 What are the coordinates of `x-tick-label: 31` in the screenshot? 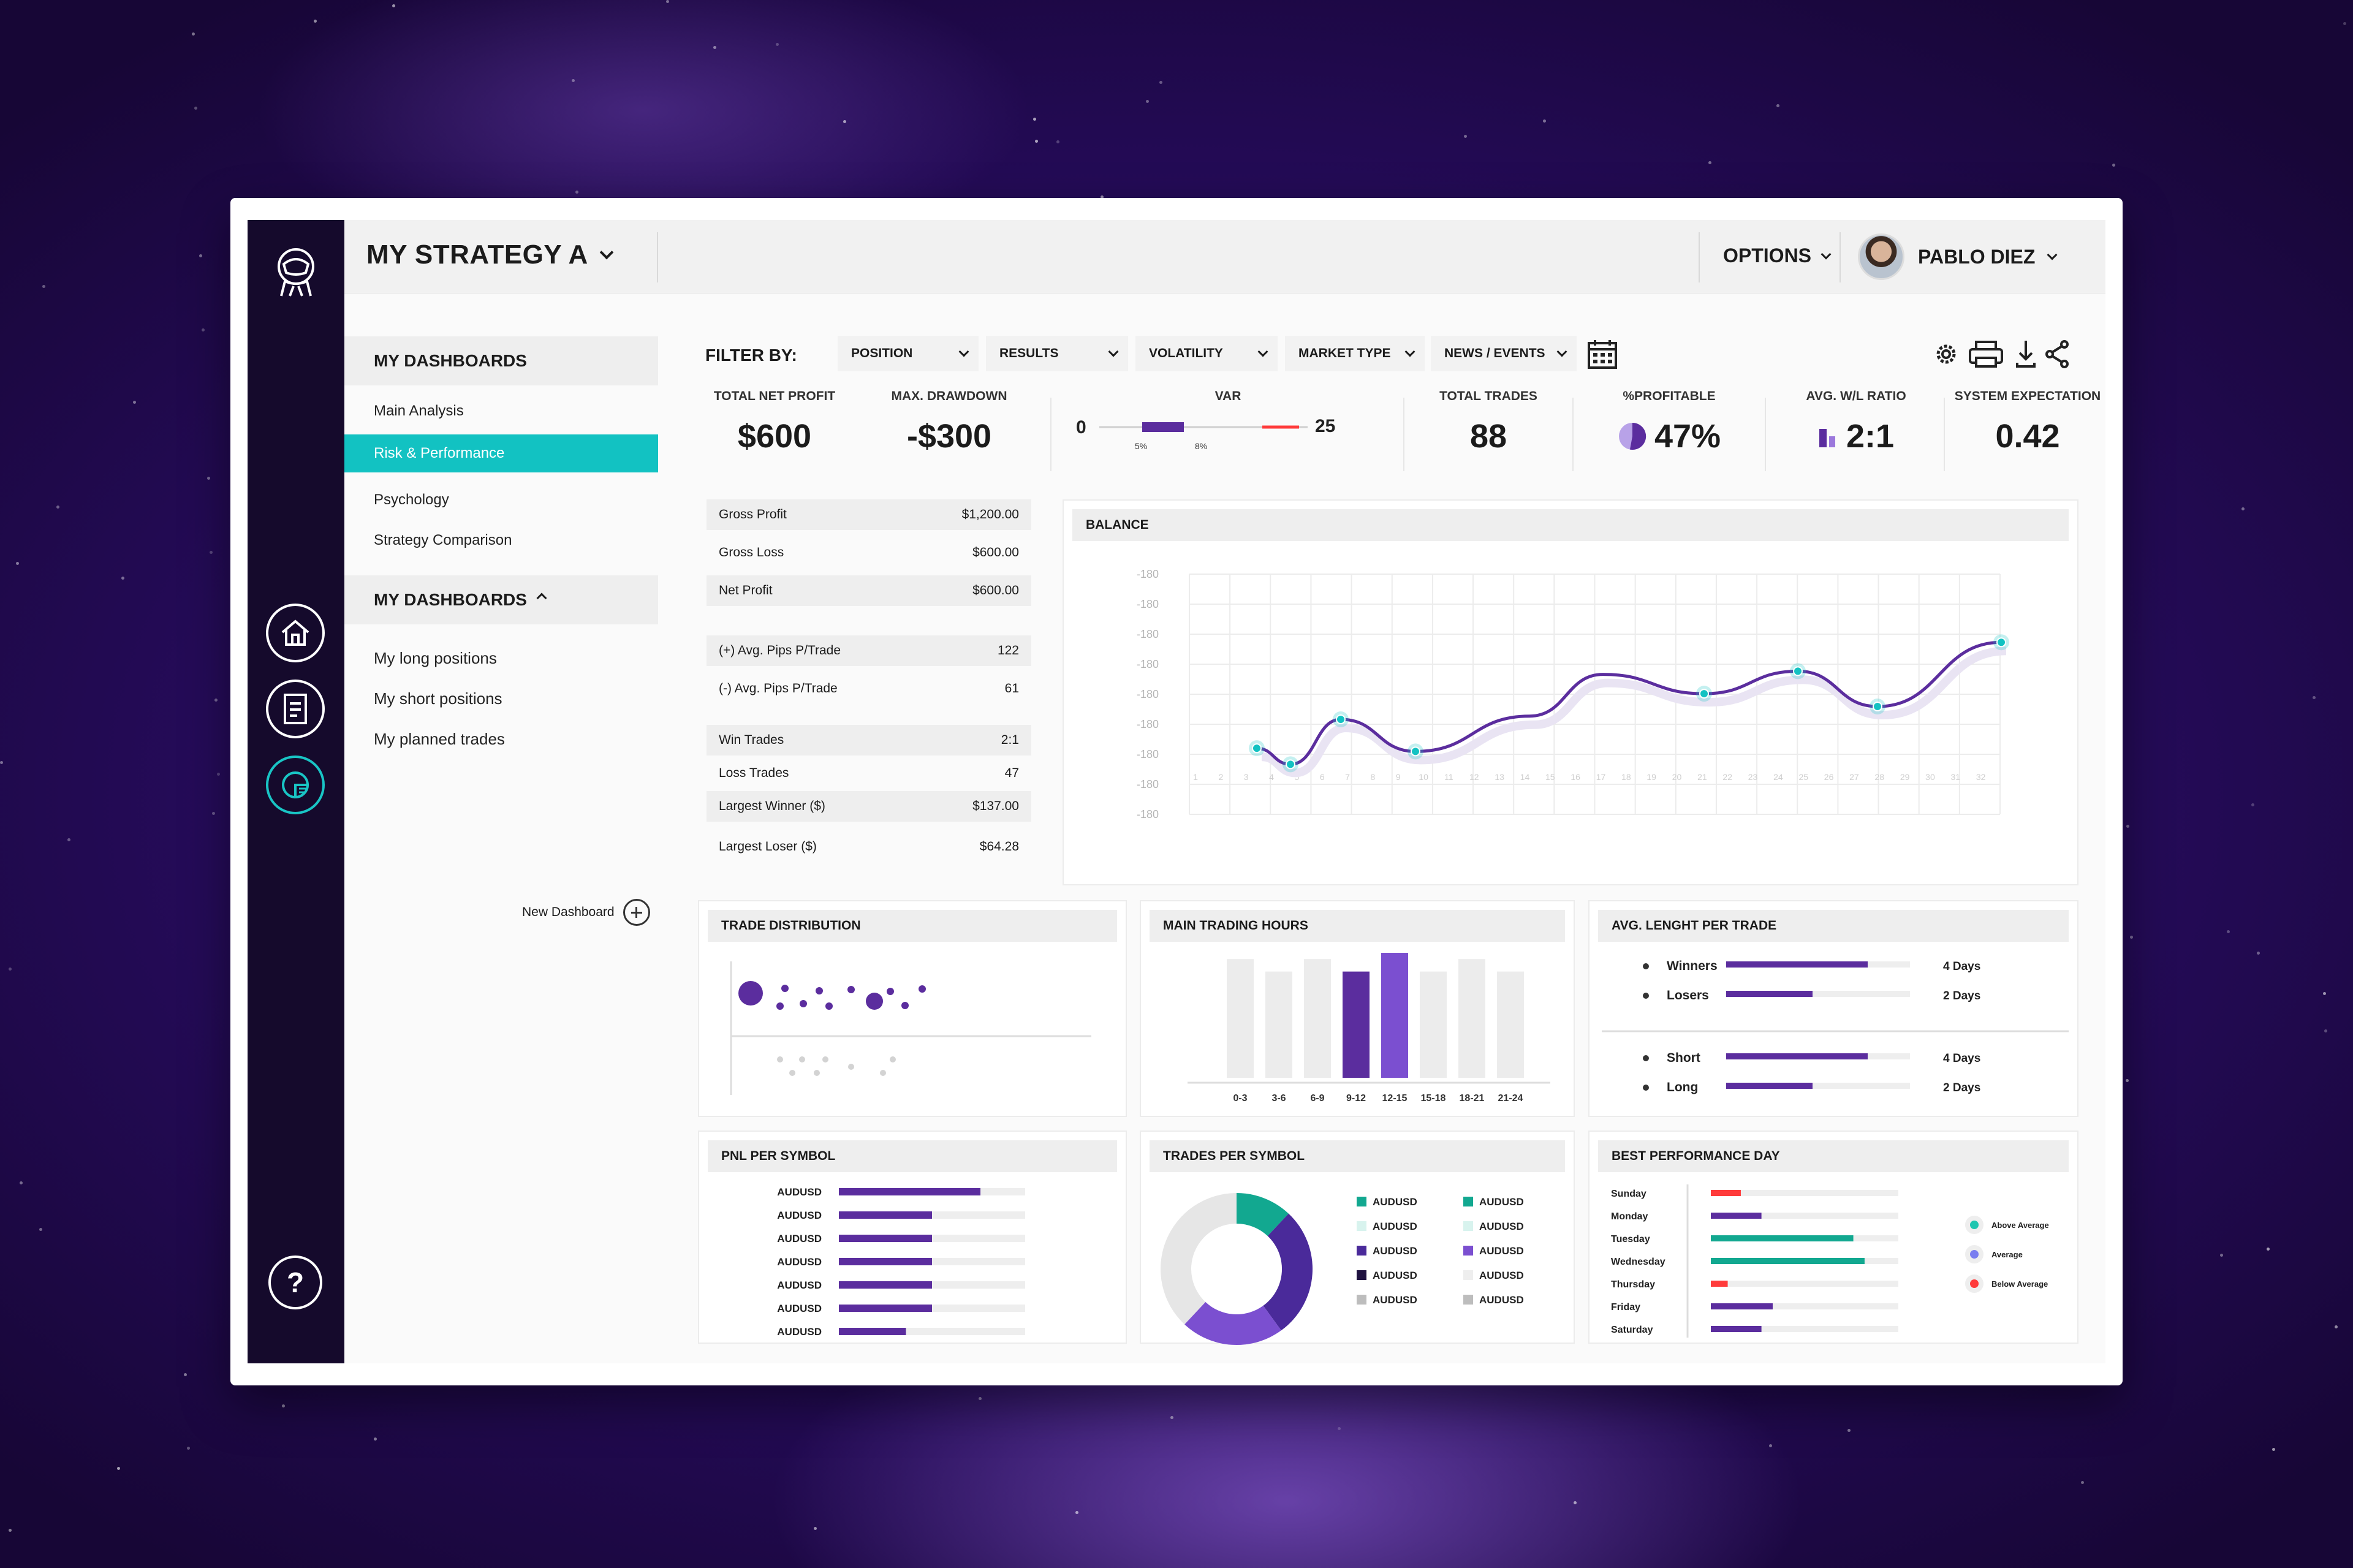 It's located at (1956, 777).